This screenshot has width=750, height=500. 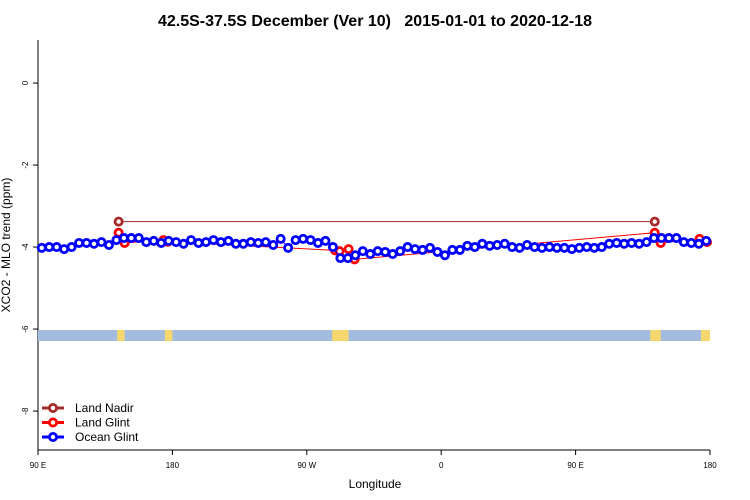 What do you see at coordinates (104, 408) in the screenshot?
I see `legend-label: Land Nadir` at bounding box center [104, 408].